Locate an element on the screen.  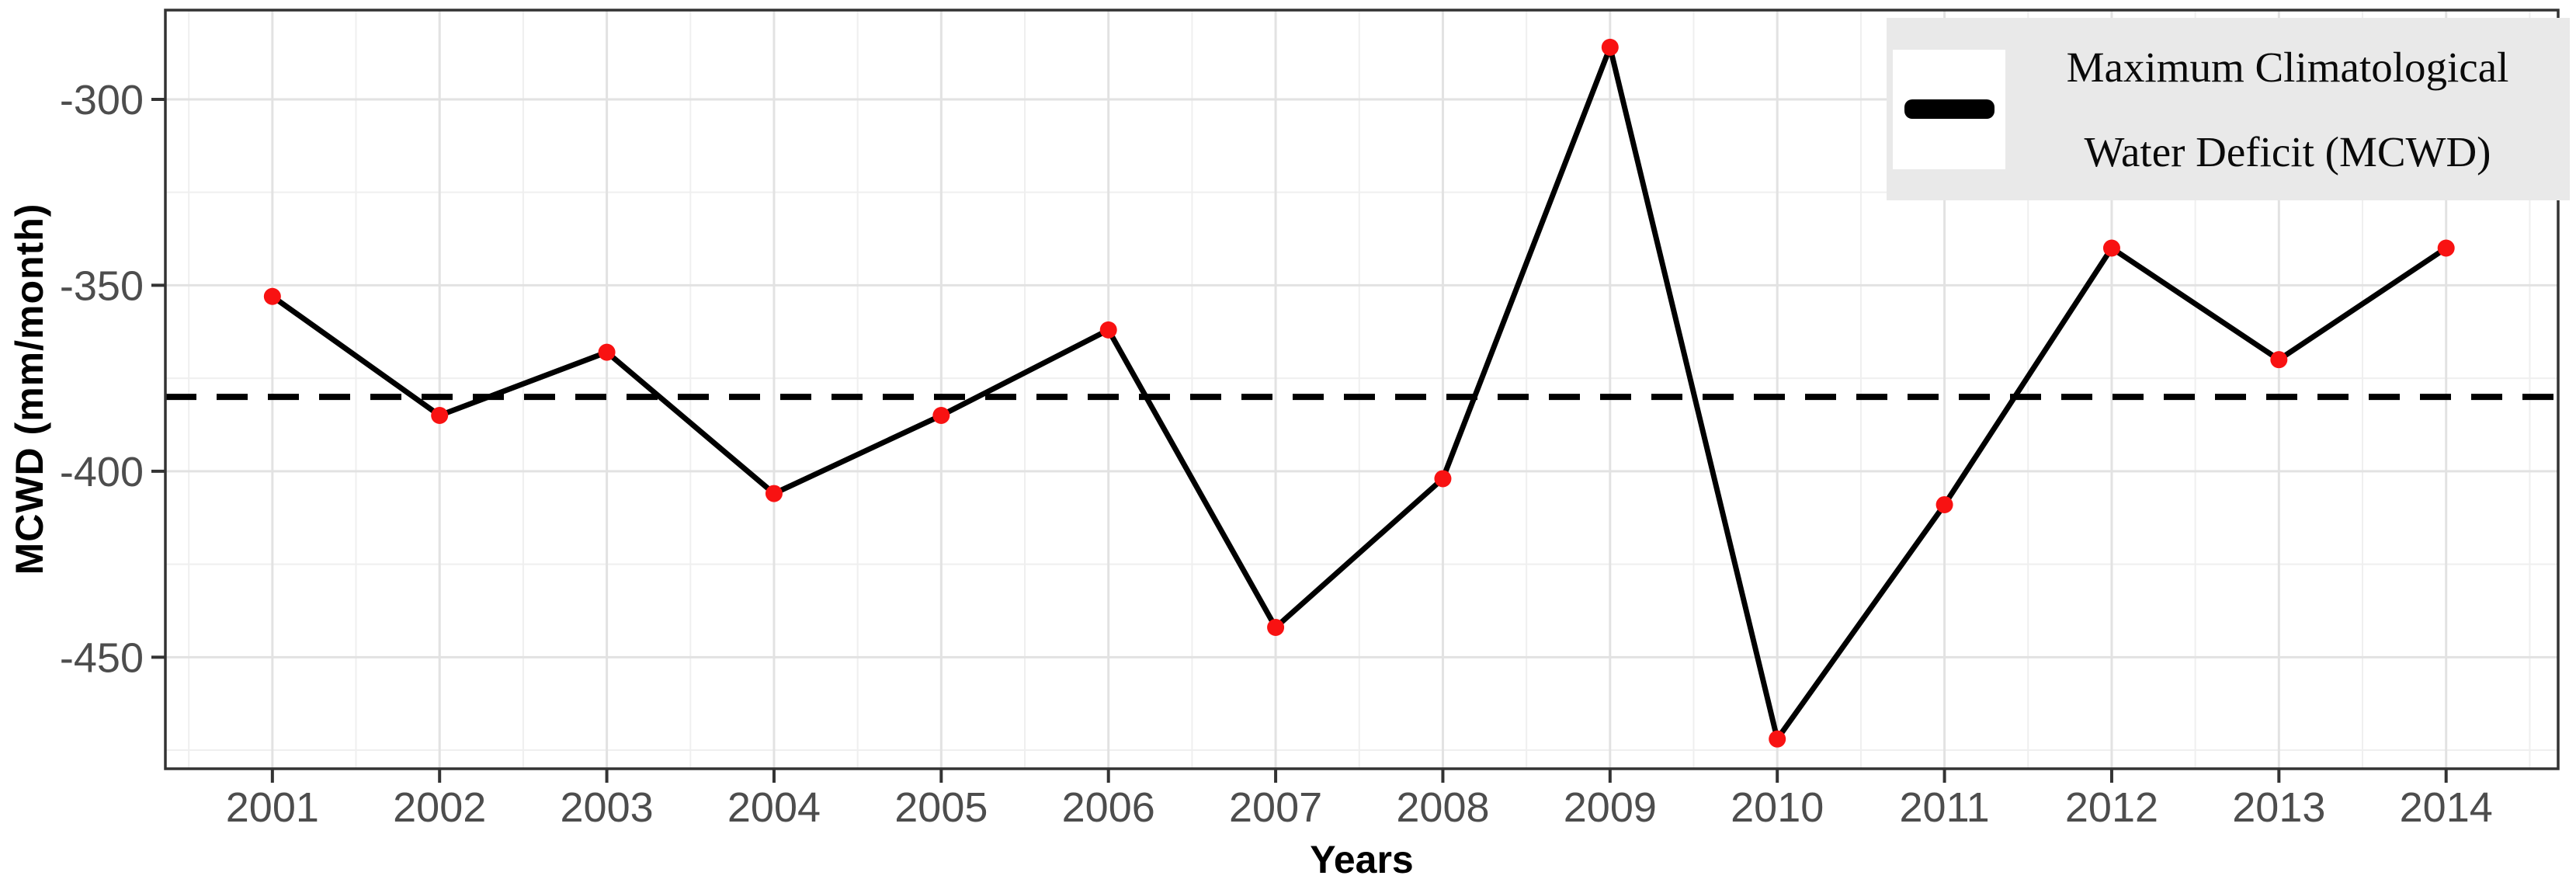
legend-label-line2: Water Deficit (MCWD) is located at coordinates (2287, 151).